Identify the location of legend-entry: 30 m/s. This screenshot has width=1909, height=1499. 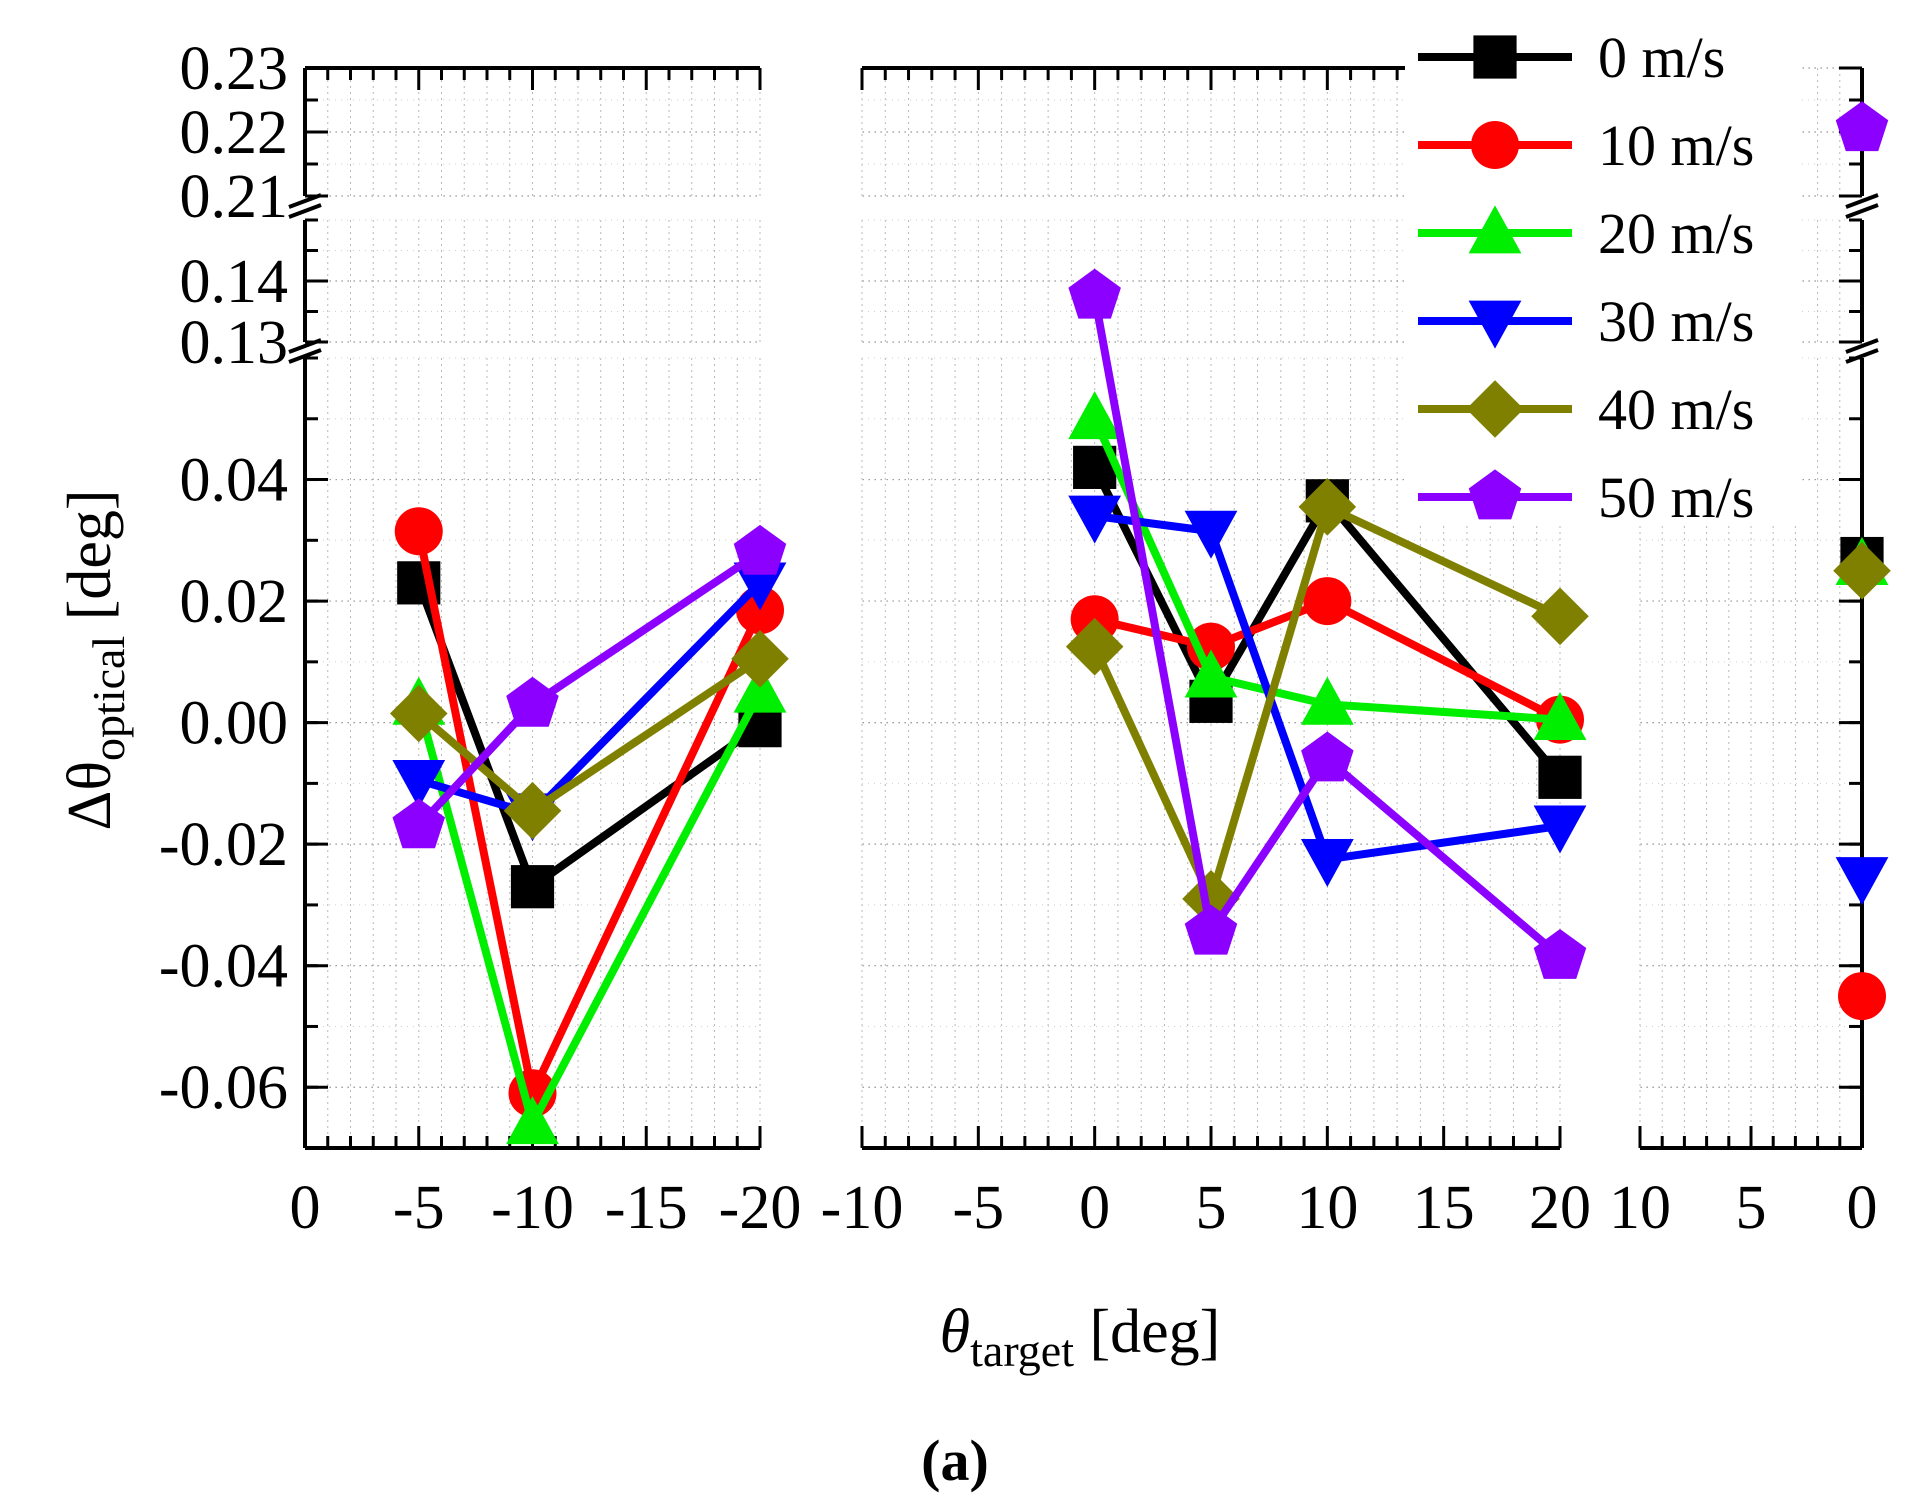
(1586, 321).